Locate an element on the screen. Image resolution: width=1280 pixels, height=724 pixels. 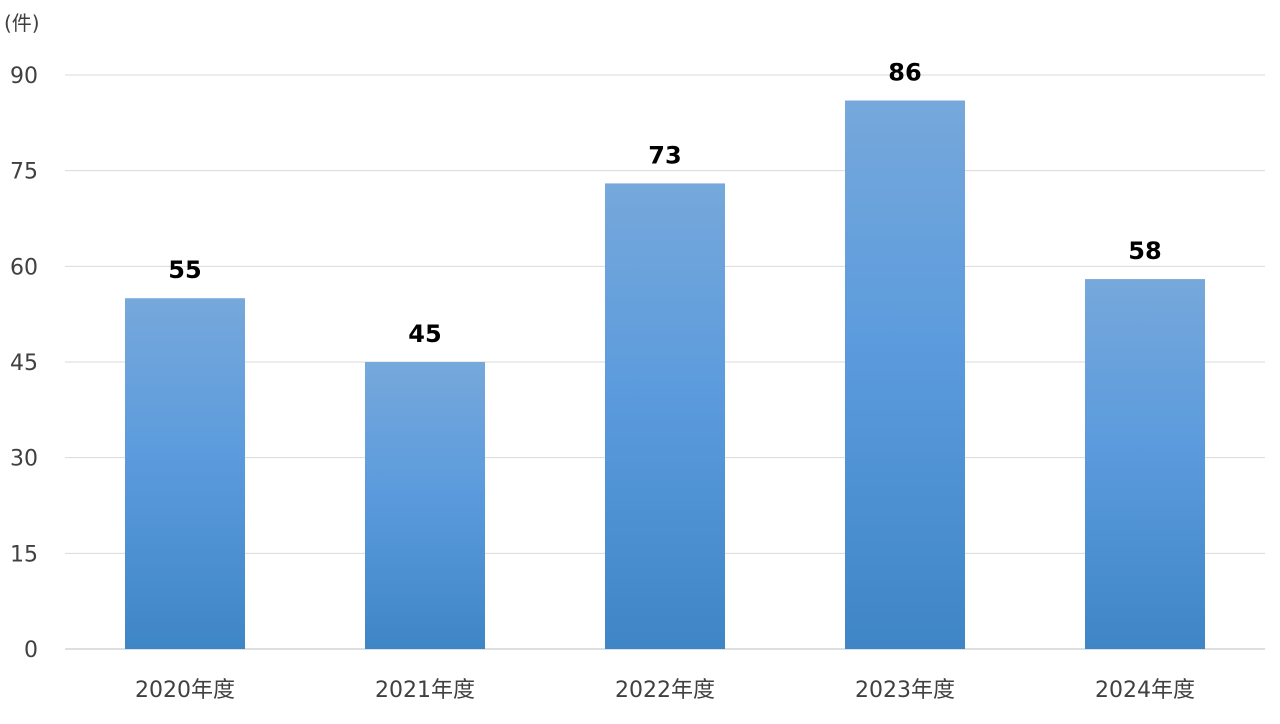
x-axis-ticks: 2020年度 2021年度 2022年度 2023年度 2024年度 is located at coordinates (665, 690).